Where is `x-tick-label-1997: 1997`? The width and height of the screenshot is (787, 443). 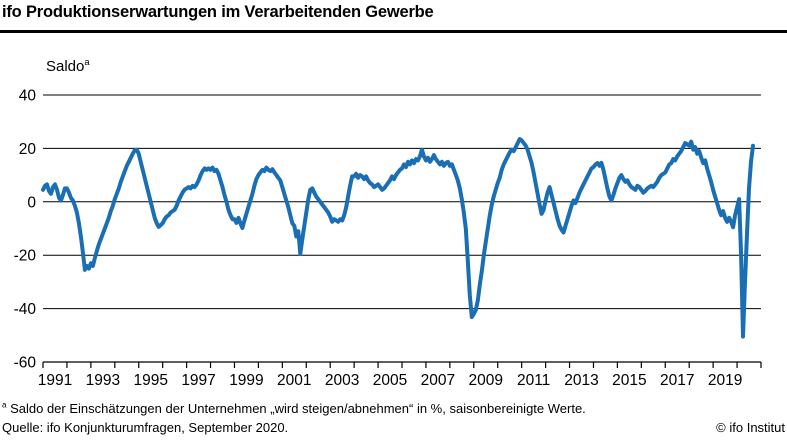
x-tick-label-1997: 1997 is located at coordinates (198, 380).